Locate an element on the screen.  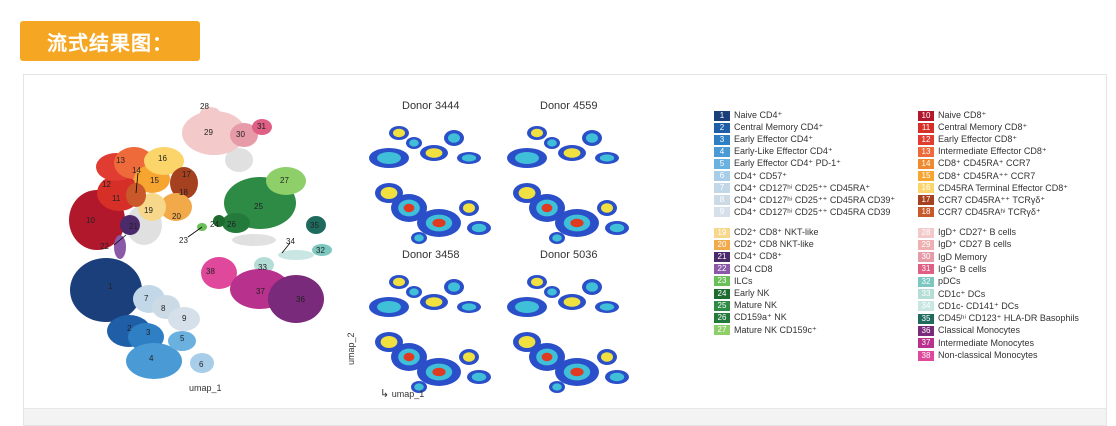
legend-label: Naive CD8⁺ is located at coordinates (962, 115).